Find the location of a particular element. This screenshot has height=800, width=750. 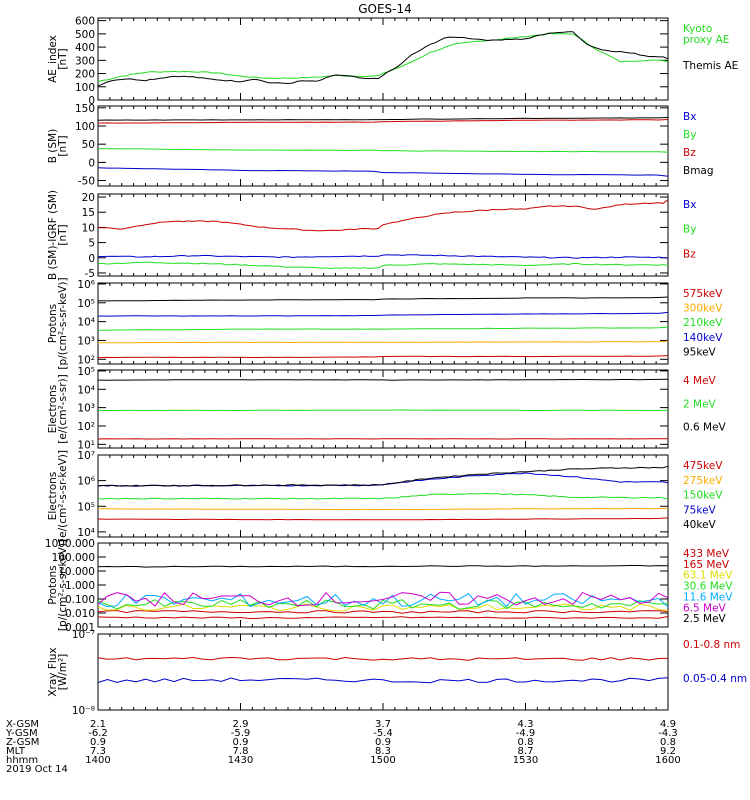

x-row-value: 7.8 is located at coordinates (241, 751).